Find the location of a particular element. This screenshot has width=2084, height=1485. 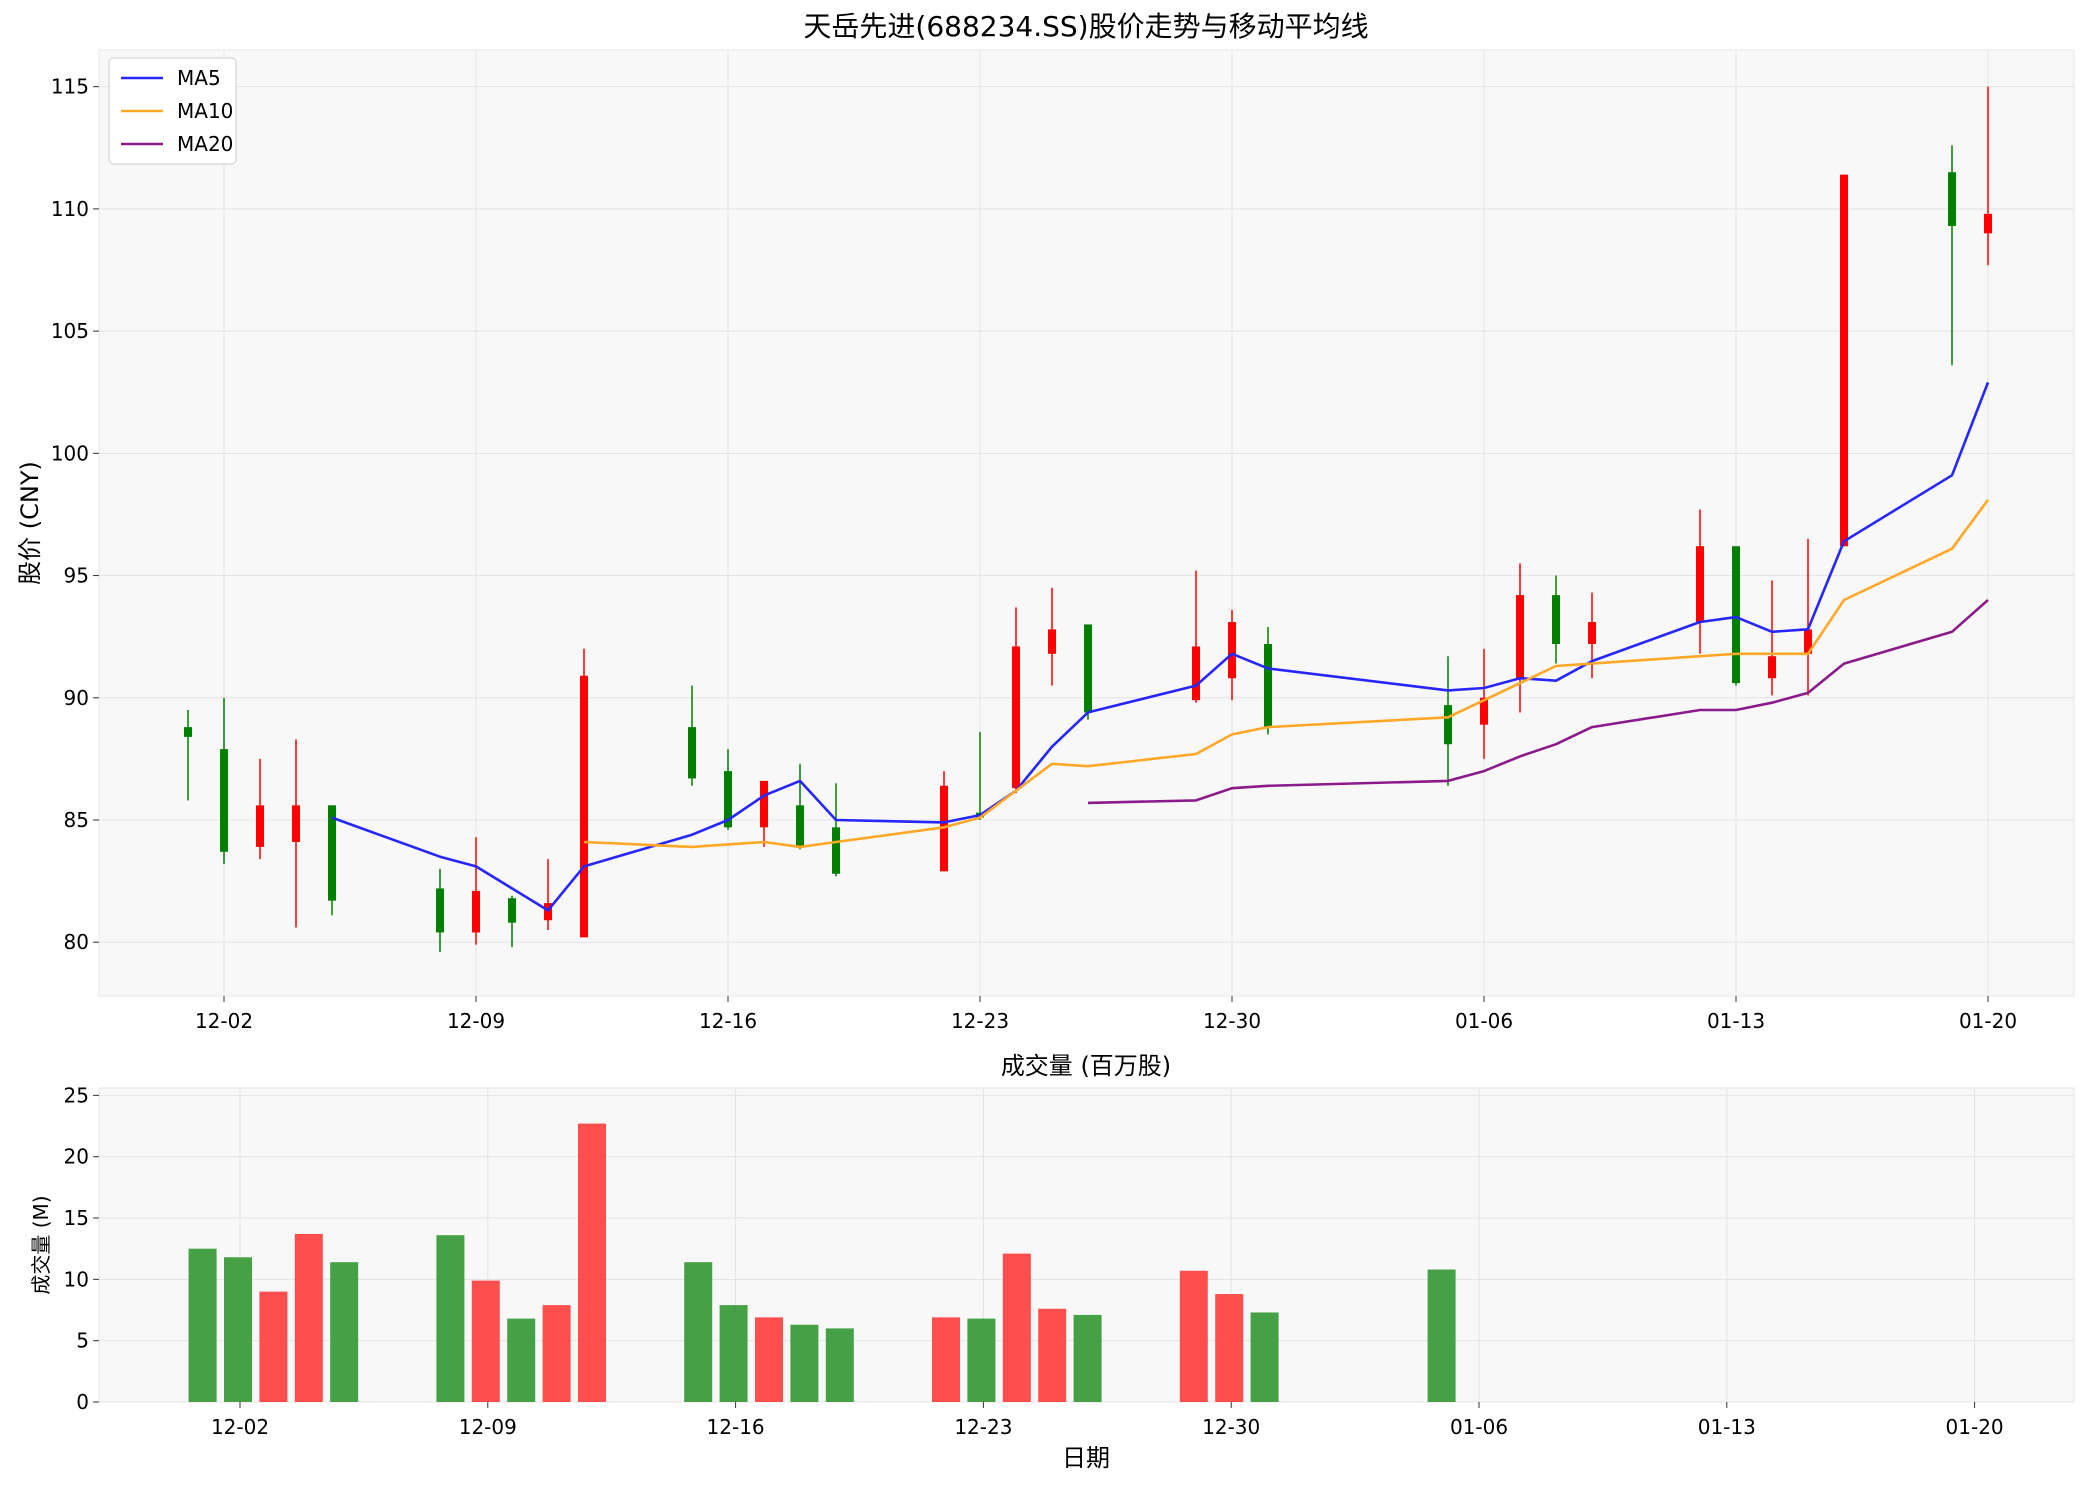

volume-x-axis-label: 日期 is located at coordinates (1086, 1458).